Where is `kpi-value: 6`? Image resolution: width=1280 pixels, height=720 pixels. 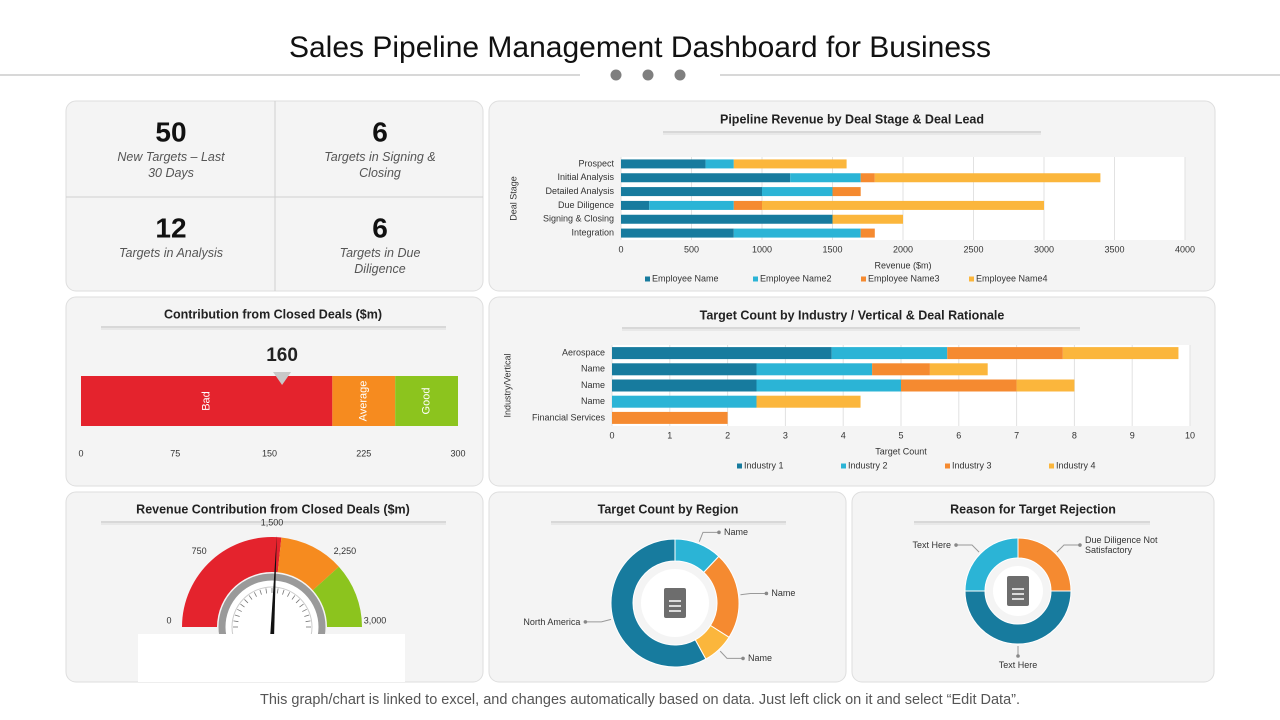
kpi-value: 6 is located at coordinates (380, 131).